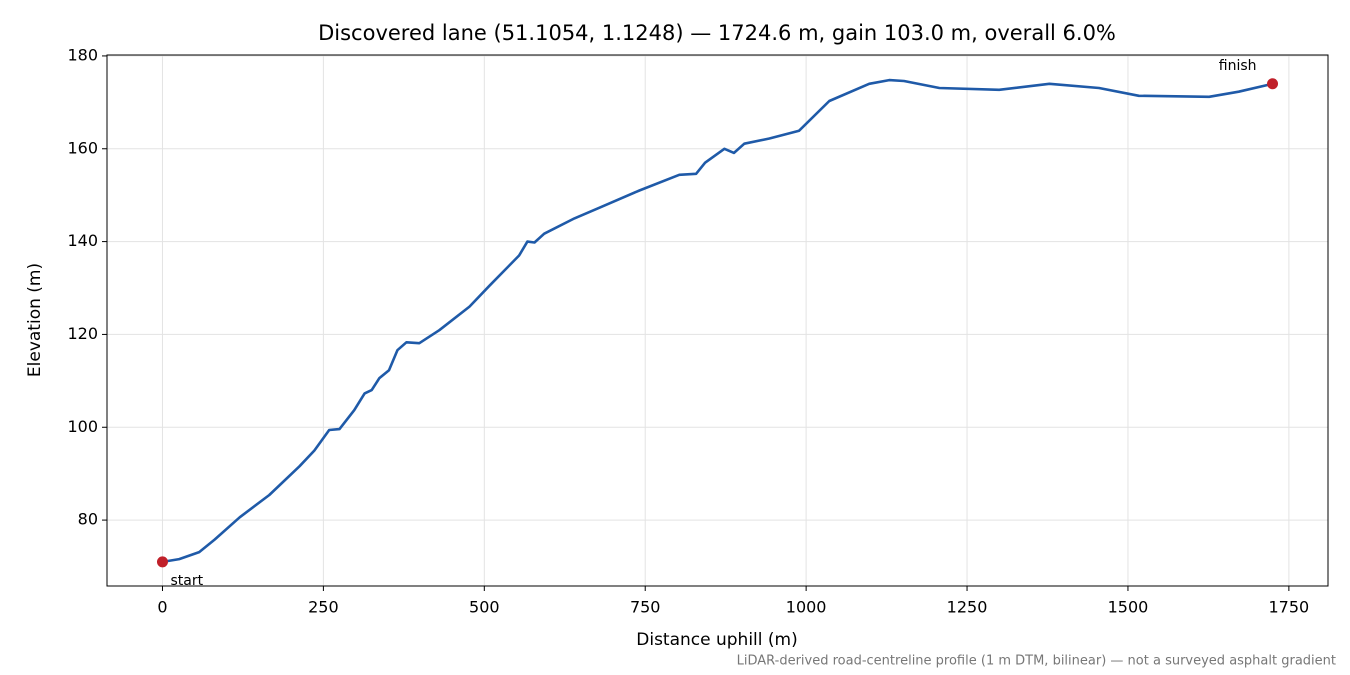 The width and height of the screenshot is (1350, 675). Describe the element at coordinates (82, 240) in the screenshot. I see `y-tick-label: 140` at that location.